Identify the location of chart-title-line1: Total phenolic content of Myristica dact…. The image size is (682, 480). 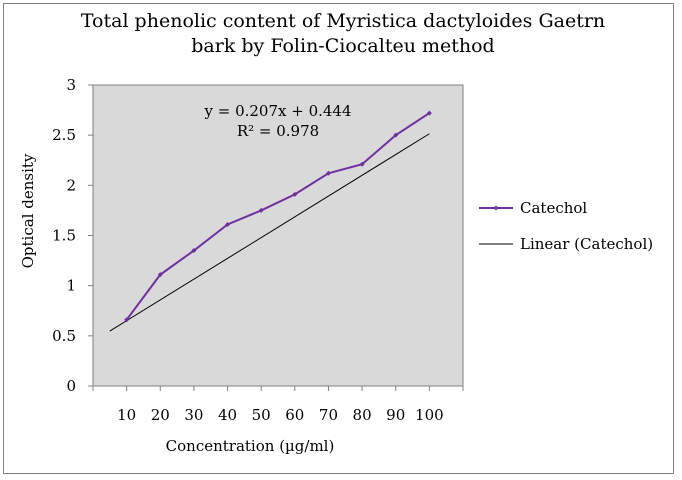
(343, 21).